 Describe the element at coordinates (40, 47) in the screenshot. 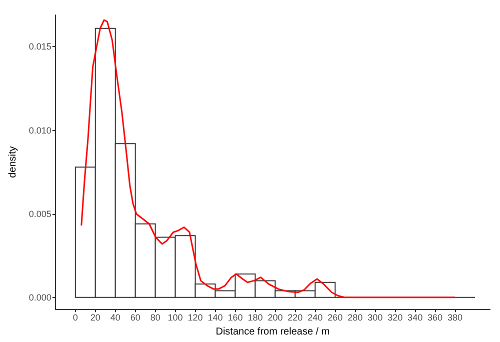

I see `y-tick-label: 0.015` at that location.